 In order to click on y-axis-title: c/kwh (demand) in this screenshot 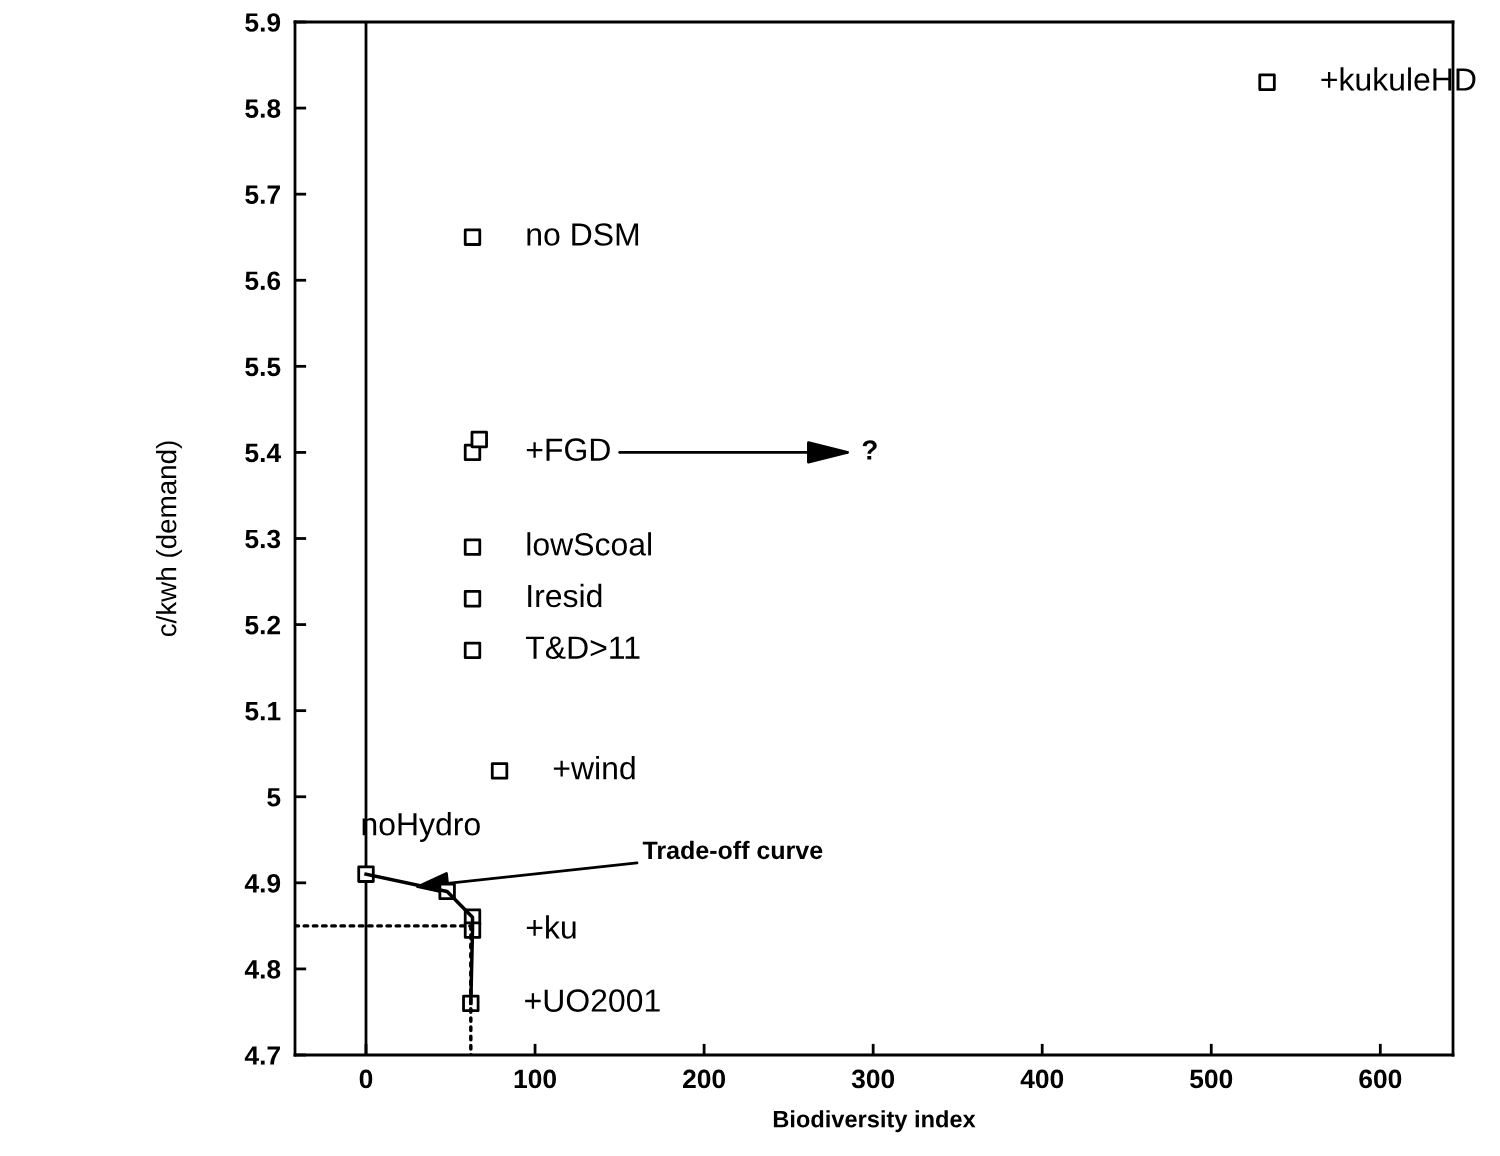, I will do `click(169, 539)`.